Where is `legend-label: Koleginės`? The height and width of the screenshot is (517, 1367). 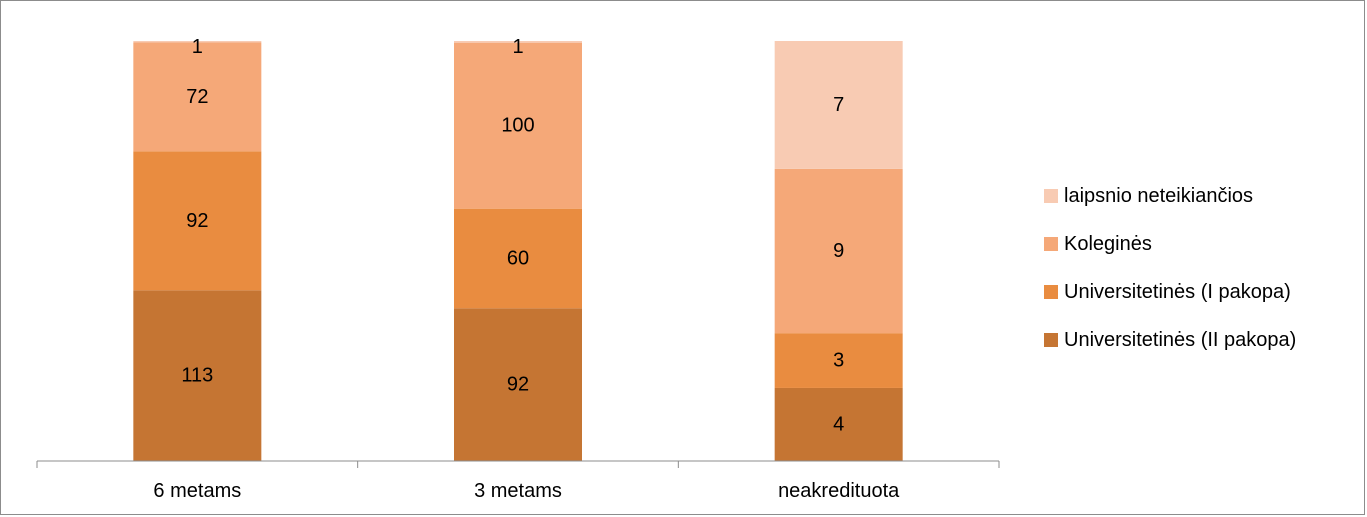
legend-label: Koleginės is located at coordinates (1108, 244).